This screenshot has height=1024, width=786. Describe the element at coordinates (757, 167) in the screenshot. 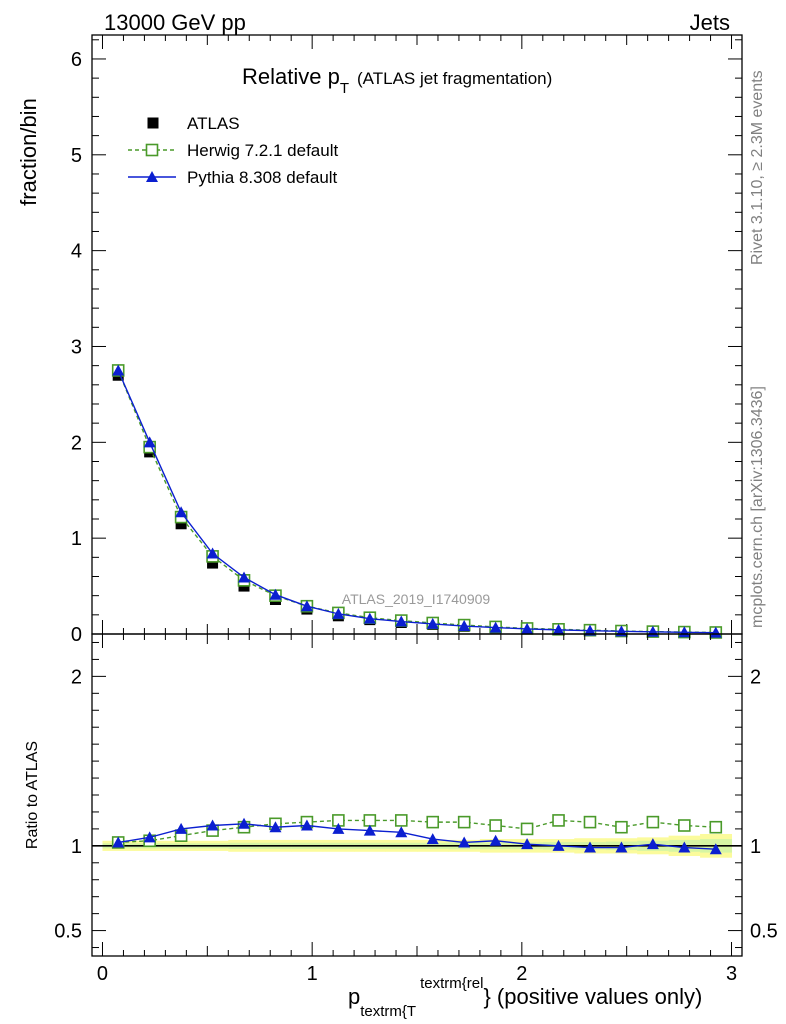

I see `rivet-label: Rivet 3.1.10, ≥ 2.3M events` at that location.